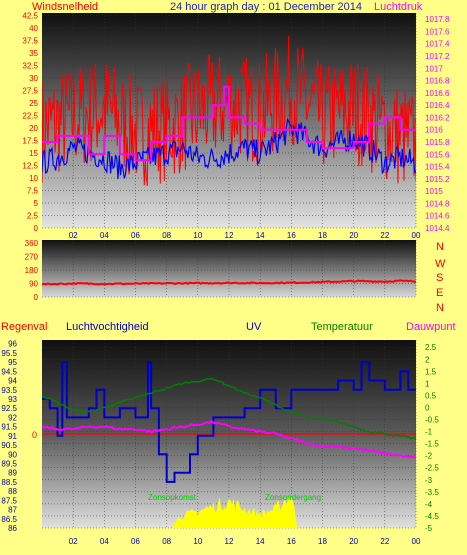 The image size is (467, 555). I want to click on p1-x-tick: 02, so click(73, 235).